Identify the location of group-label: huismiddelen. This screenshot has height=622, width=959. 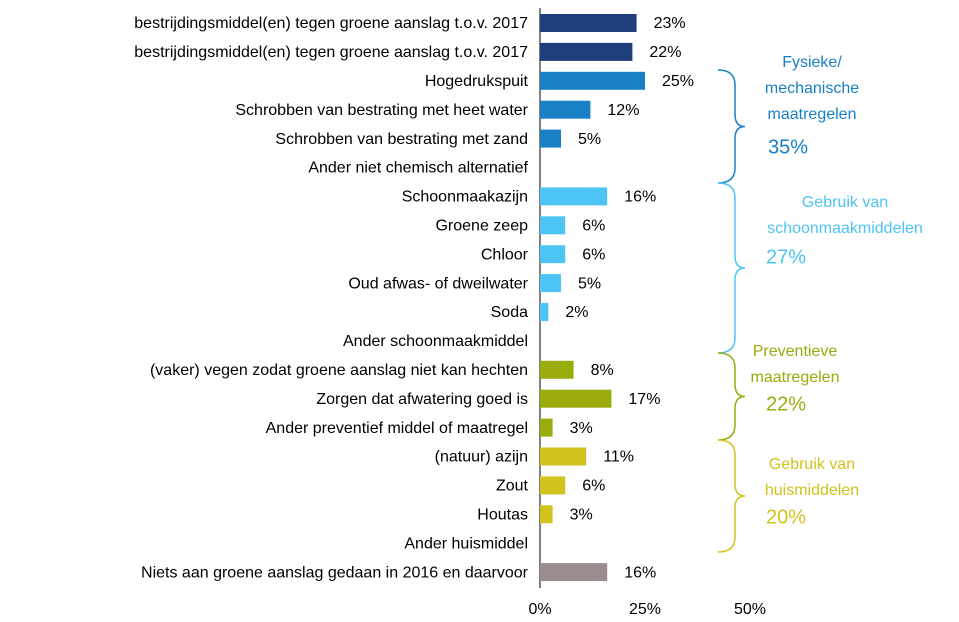
(812, 490).